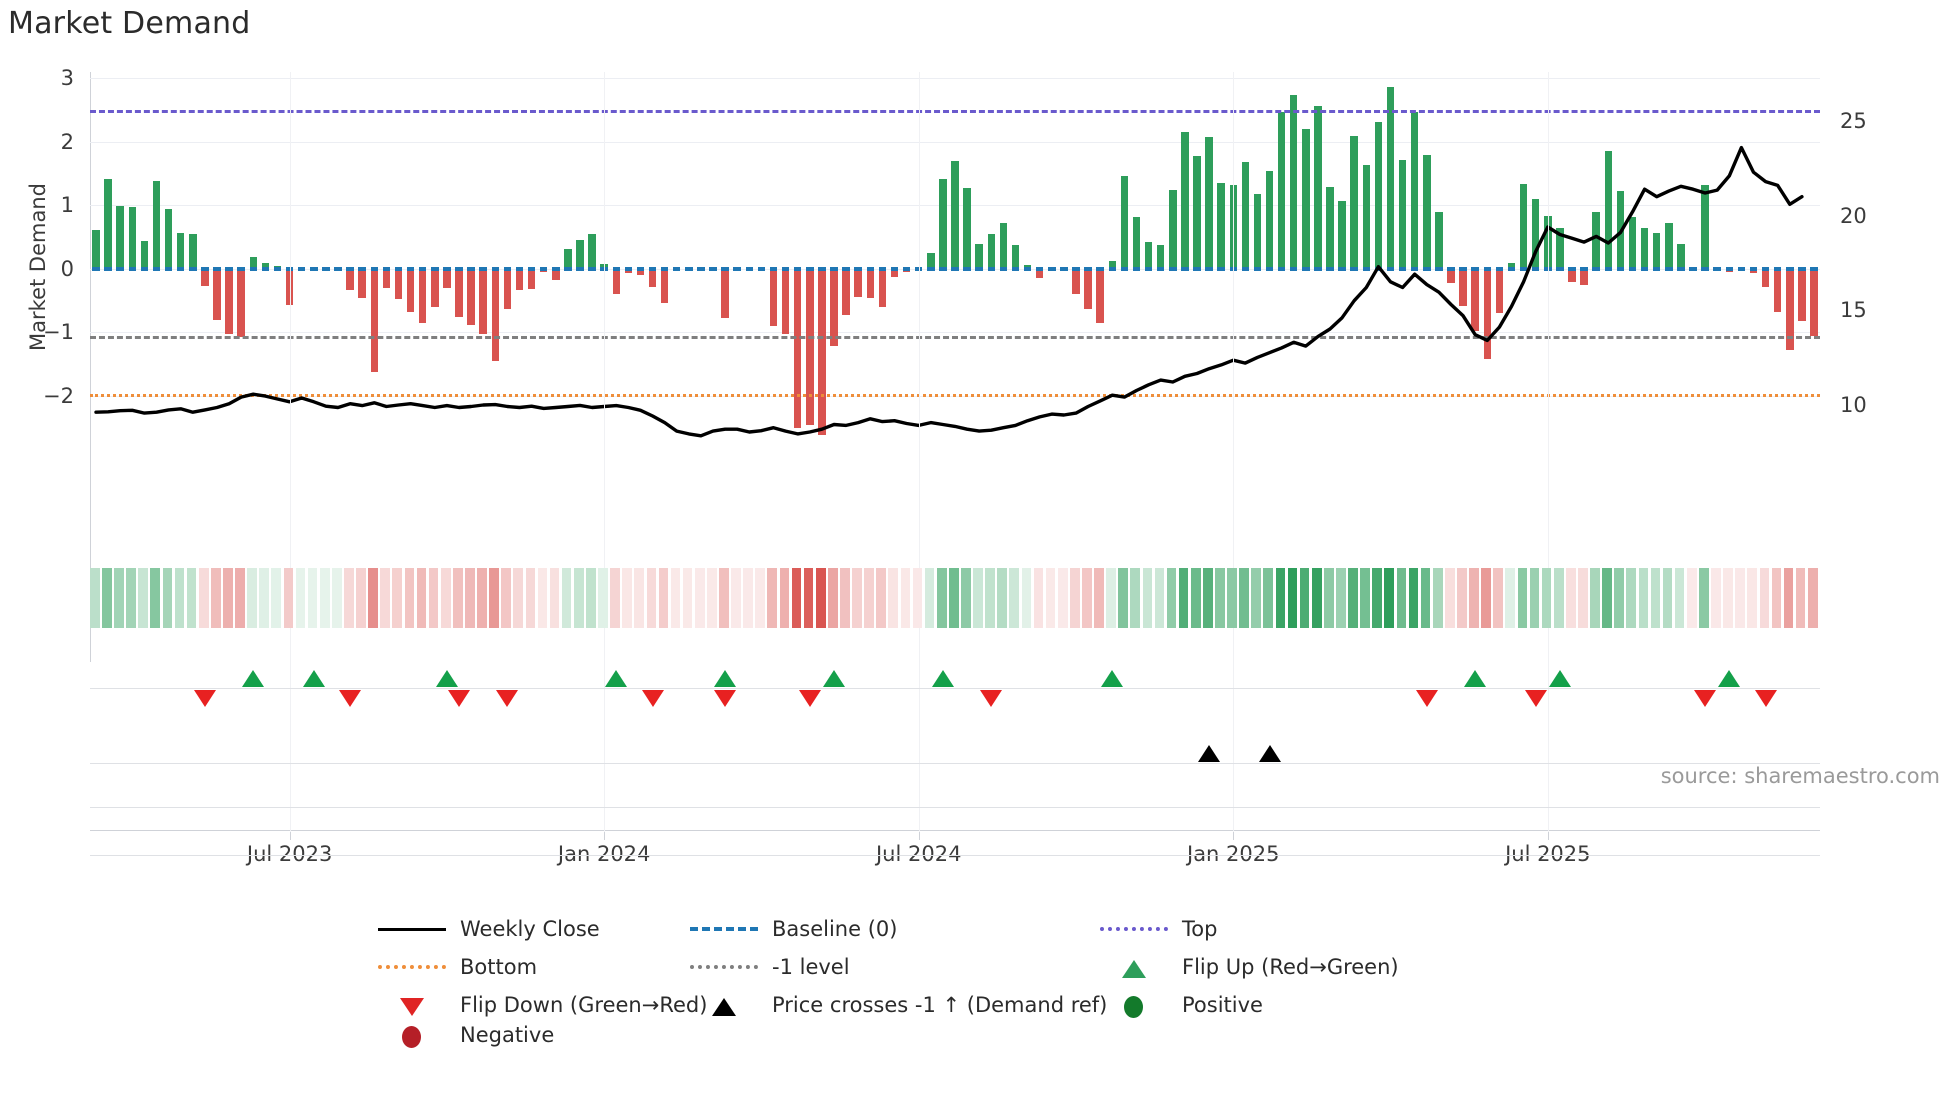 The image size is (1960, 1102). What do you see at coordinates (898, 1005) in the screenshot?
I see `legend-item-price-crosses: Price crosses -1 ↑ (Demand ref)` at bounding box center [898, 1005].